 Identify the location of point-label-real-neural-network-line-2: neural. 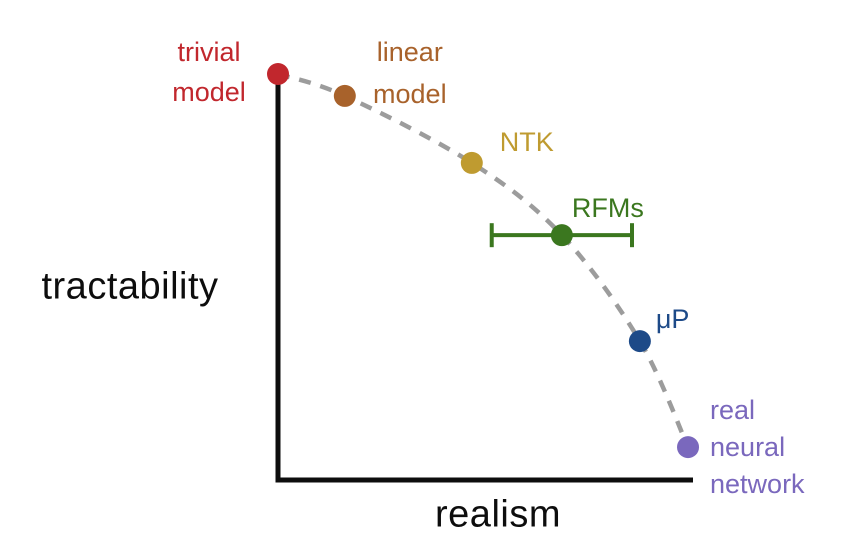
(747, 447).